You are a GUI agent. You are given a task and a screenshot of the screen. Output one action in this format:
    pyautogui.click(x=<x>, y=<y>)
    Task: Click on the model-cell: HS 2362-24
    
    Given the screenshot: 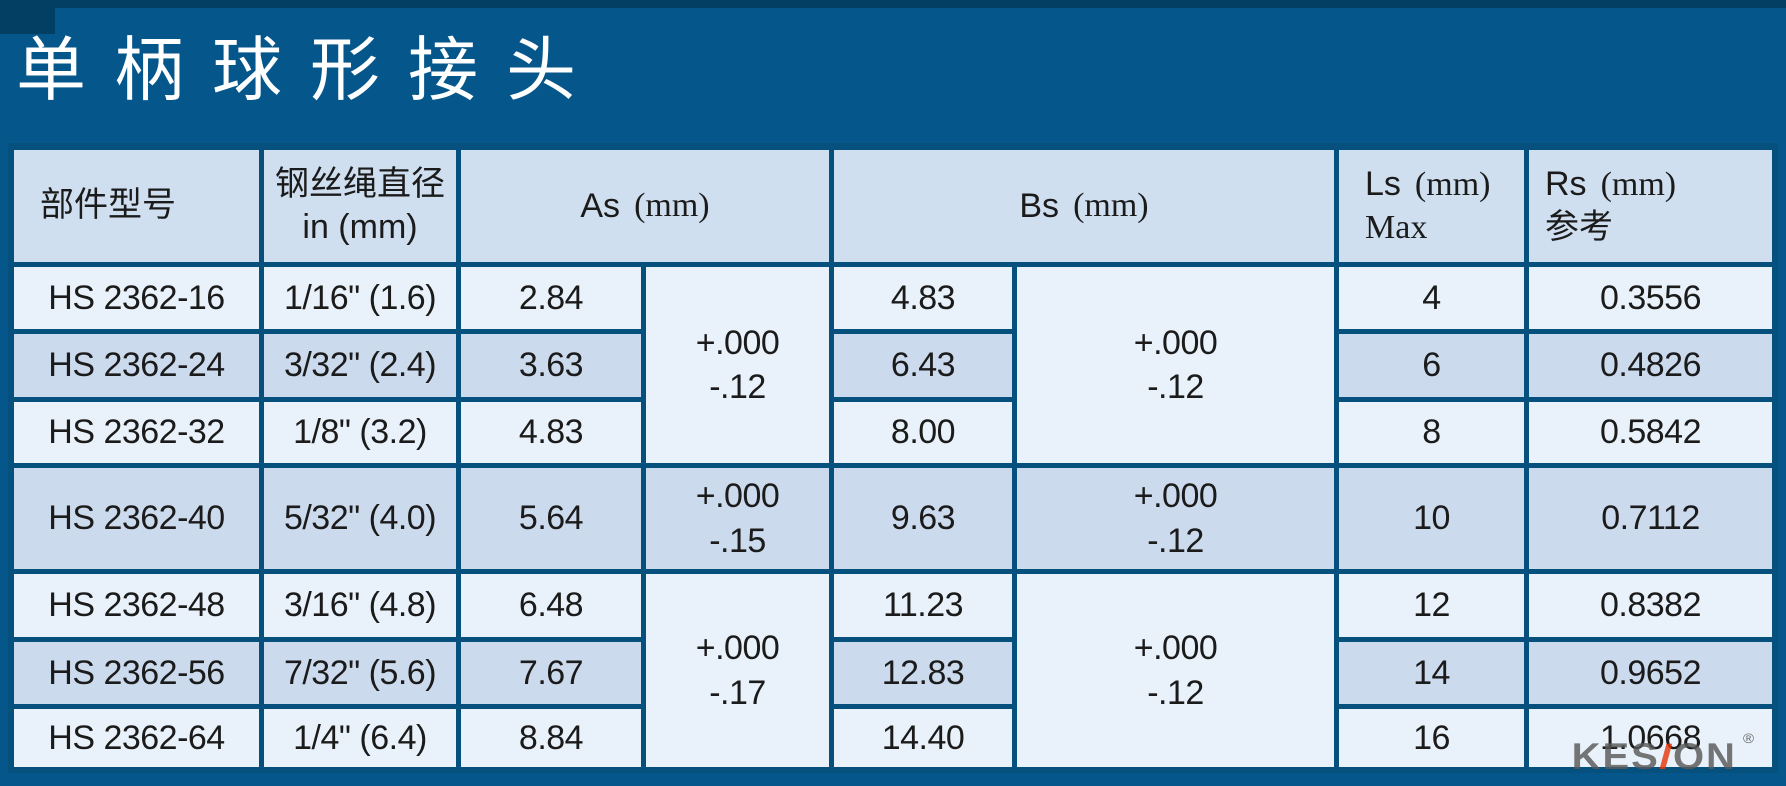 What is the action you would take?
    pyautogui.click(x=136, y=365)
    